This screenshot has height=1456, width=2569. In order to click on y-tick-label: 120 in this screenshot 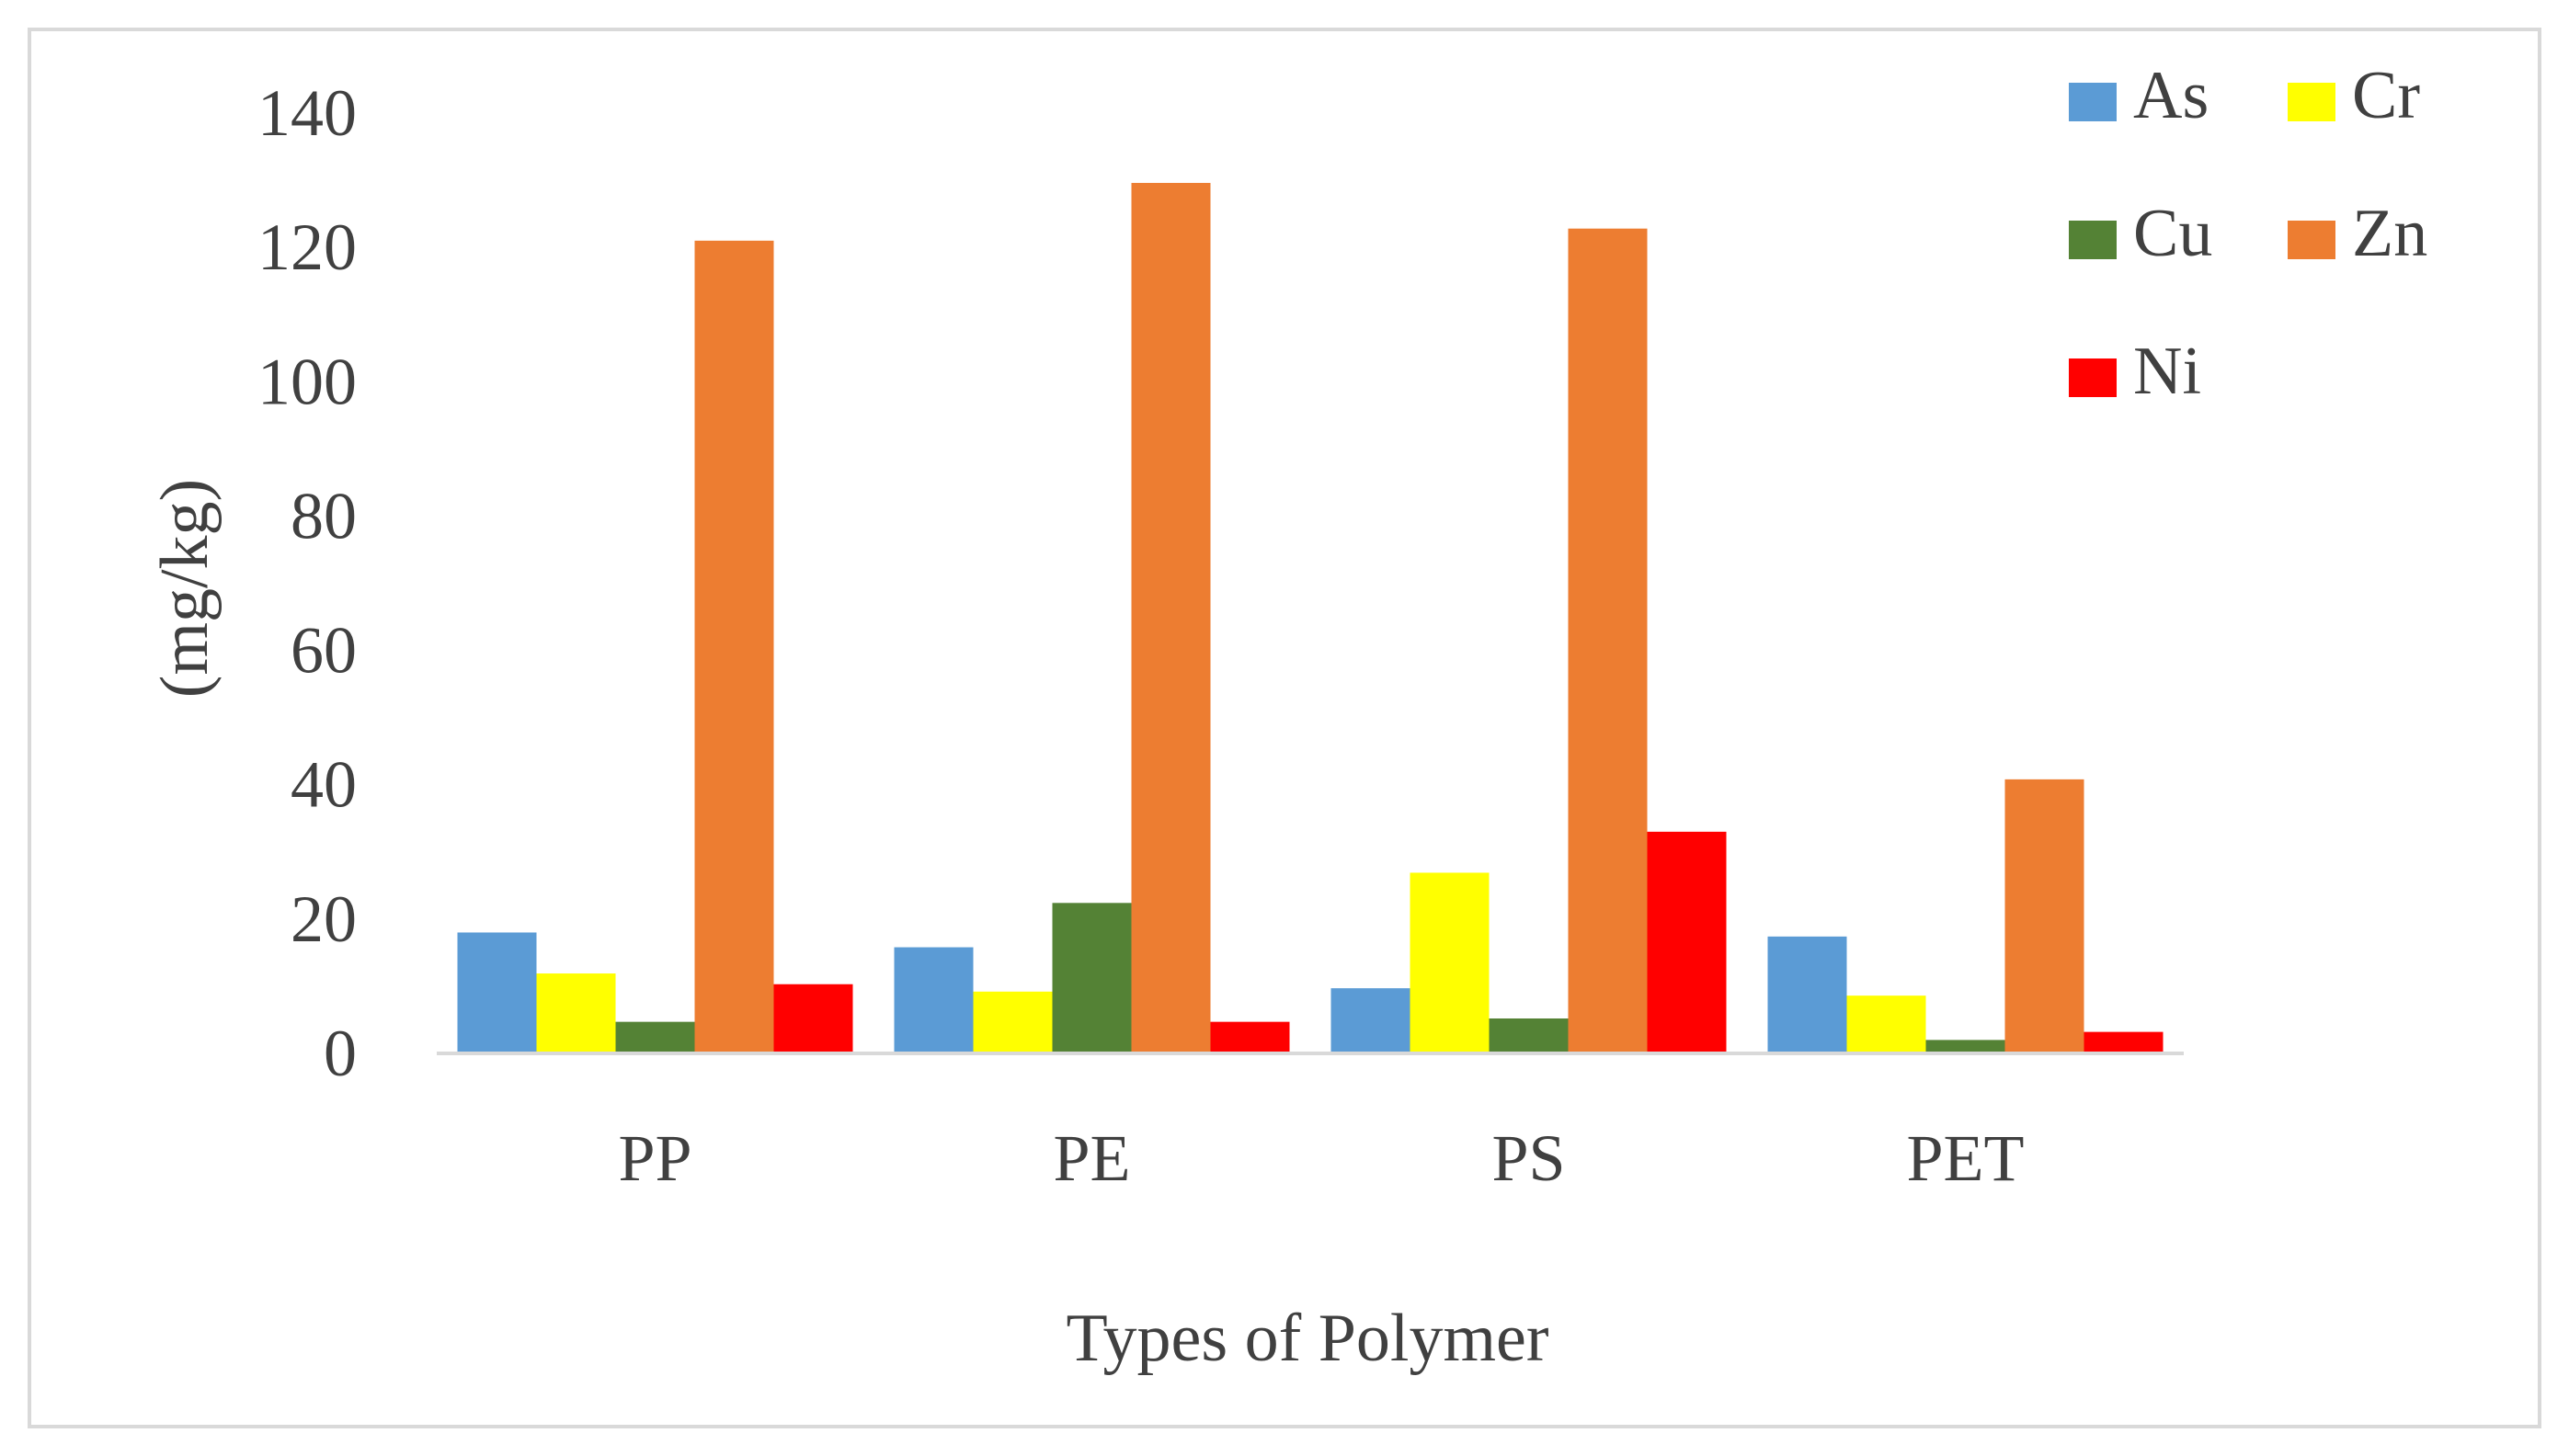, I will do `click(307, 247)`.